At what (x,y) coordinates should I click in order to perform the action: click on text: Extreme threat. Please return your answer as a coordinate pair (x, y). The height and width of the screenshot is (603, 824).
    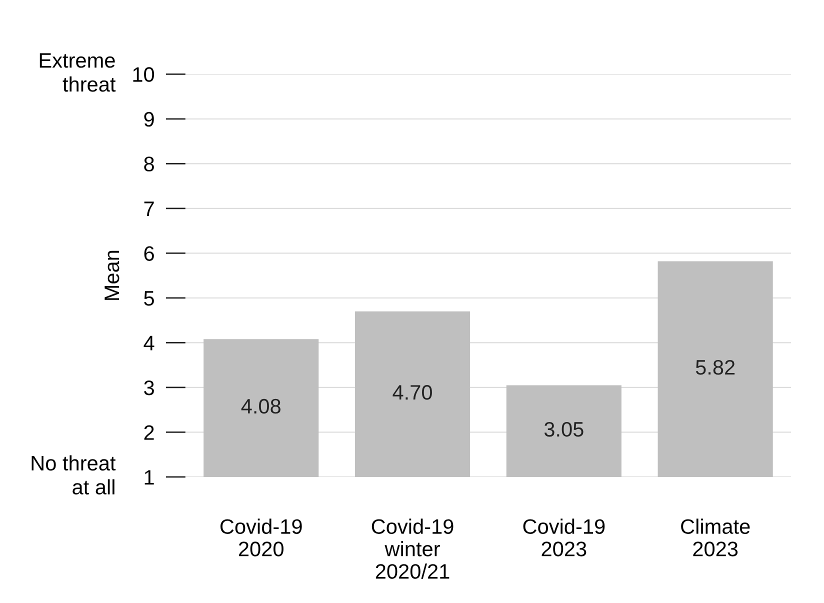
    Looking at the image, I should click on (78, 72).